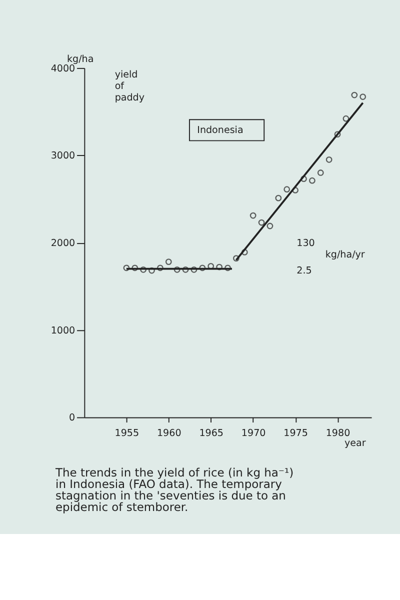  What do you see at coordinates (296, 433) in the screenshot?
I see `x-tick-label: 1975` at bounding box center [296, 433].